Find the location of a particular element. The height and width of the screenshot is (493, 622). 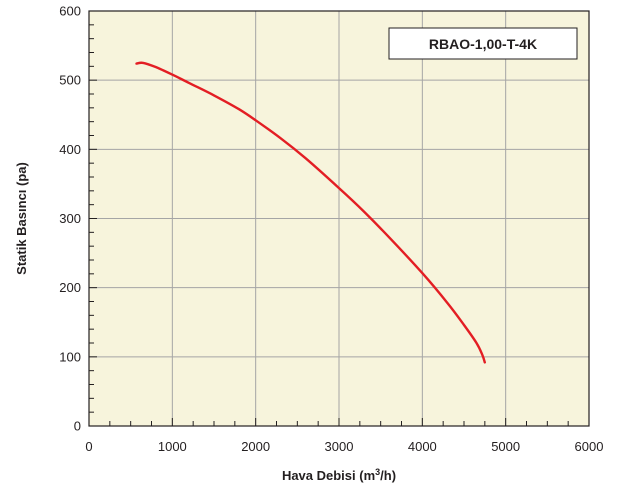

x-tick-label: 2000 is located at coordinates (255, 446).